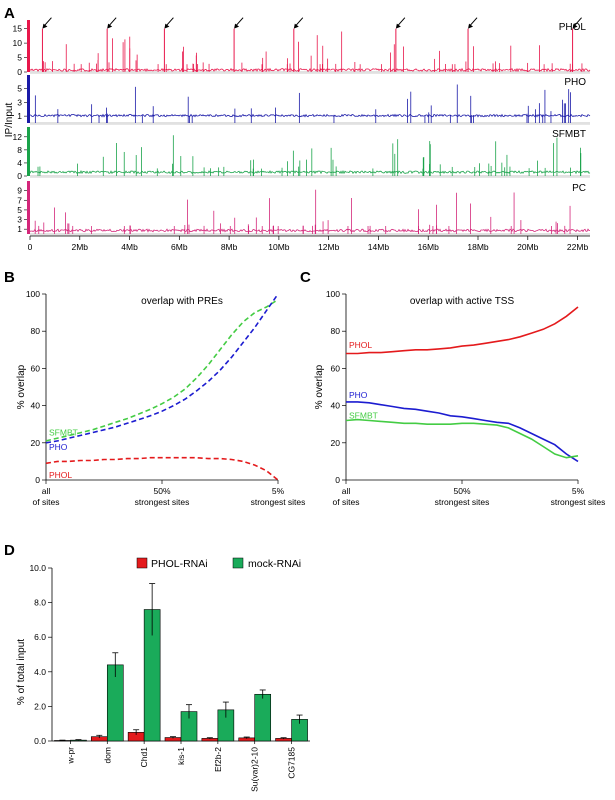 This screenshot has width=615, height=800. Describe the element at coordinates (162, 502) in the screenshot. I see `panelB-x-tick-sublabel: strongest sites` at that location.